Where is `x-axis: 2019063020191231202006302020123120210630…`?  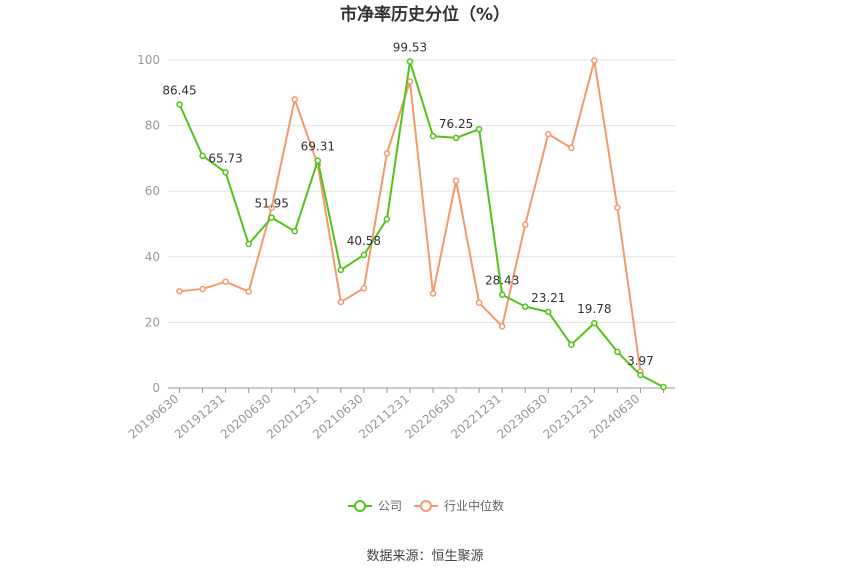 x-axis: 2019063020191231202006302020123120210630… is located at coordinates (400, 414).